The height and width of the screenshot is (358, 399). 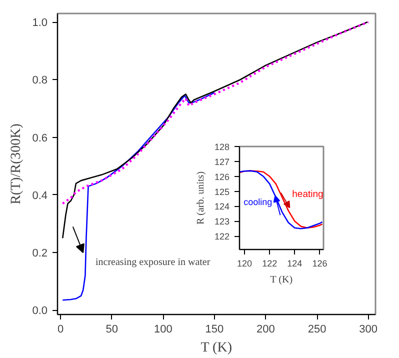 I want to click on y-tick-label: 0.0, so click(x=40, y=311).